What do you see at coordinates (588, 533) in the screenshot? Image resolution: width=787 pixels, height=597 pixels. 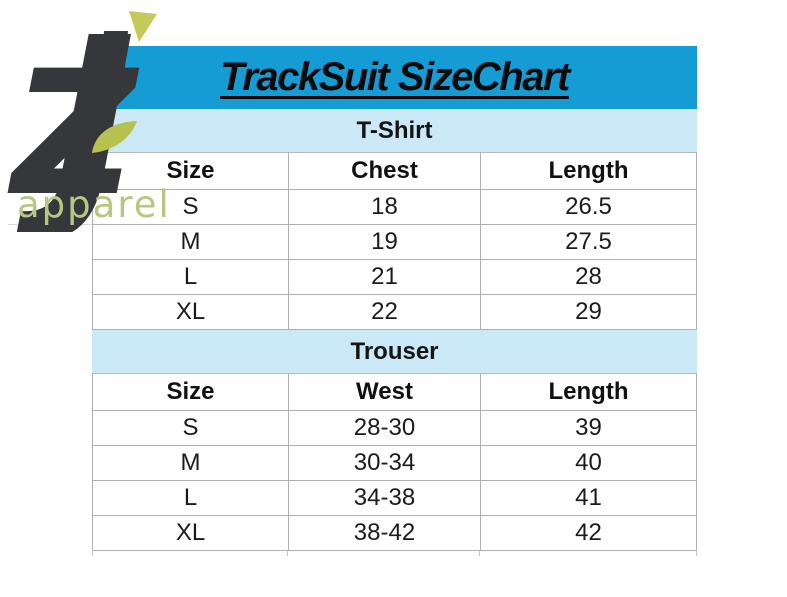 I see `length-cell: 42` at bounding box center [588, 533].